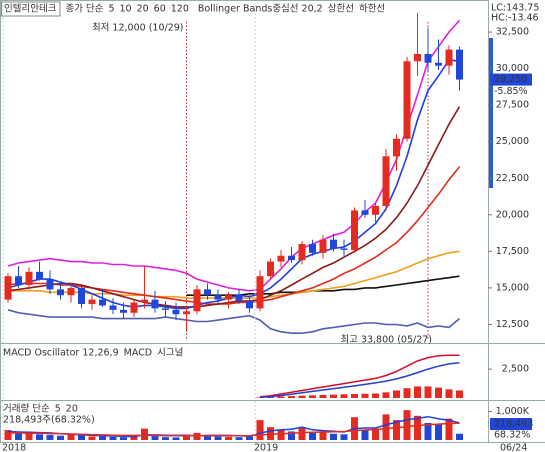 Image resolution: width=545 pixels, height=452 pixels. Describe the element at coordinates (138, 353) in the screenshot. I see `legend-label: MACD` at that location.